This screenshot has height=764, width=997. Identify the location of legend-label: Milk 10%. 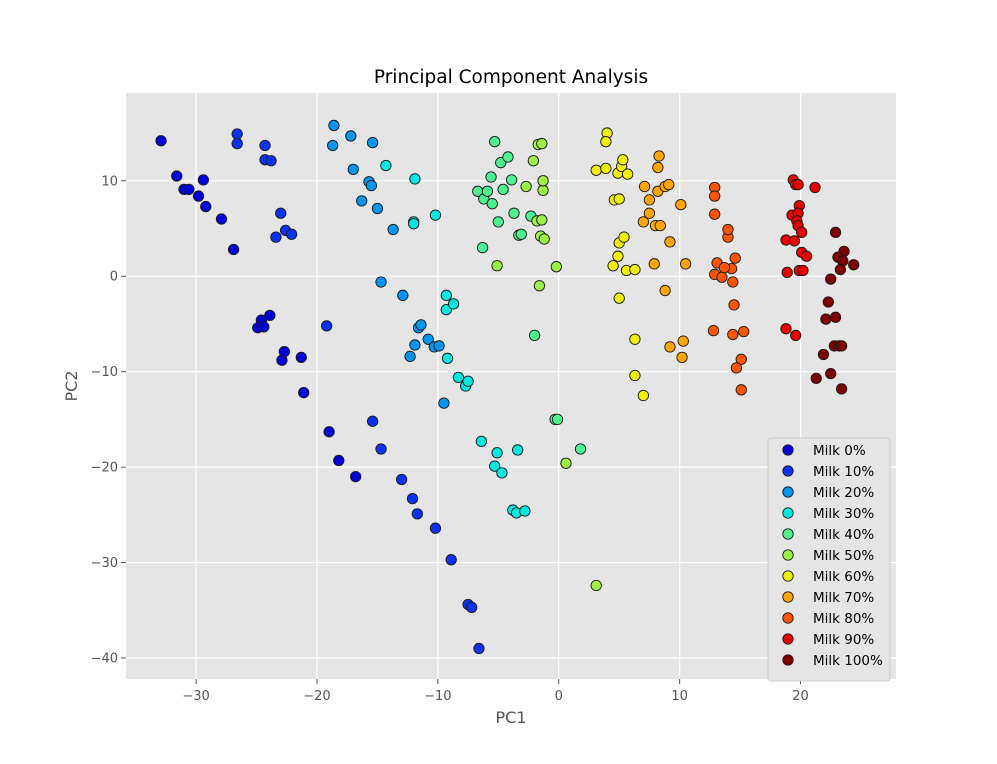
(843, 472).